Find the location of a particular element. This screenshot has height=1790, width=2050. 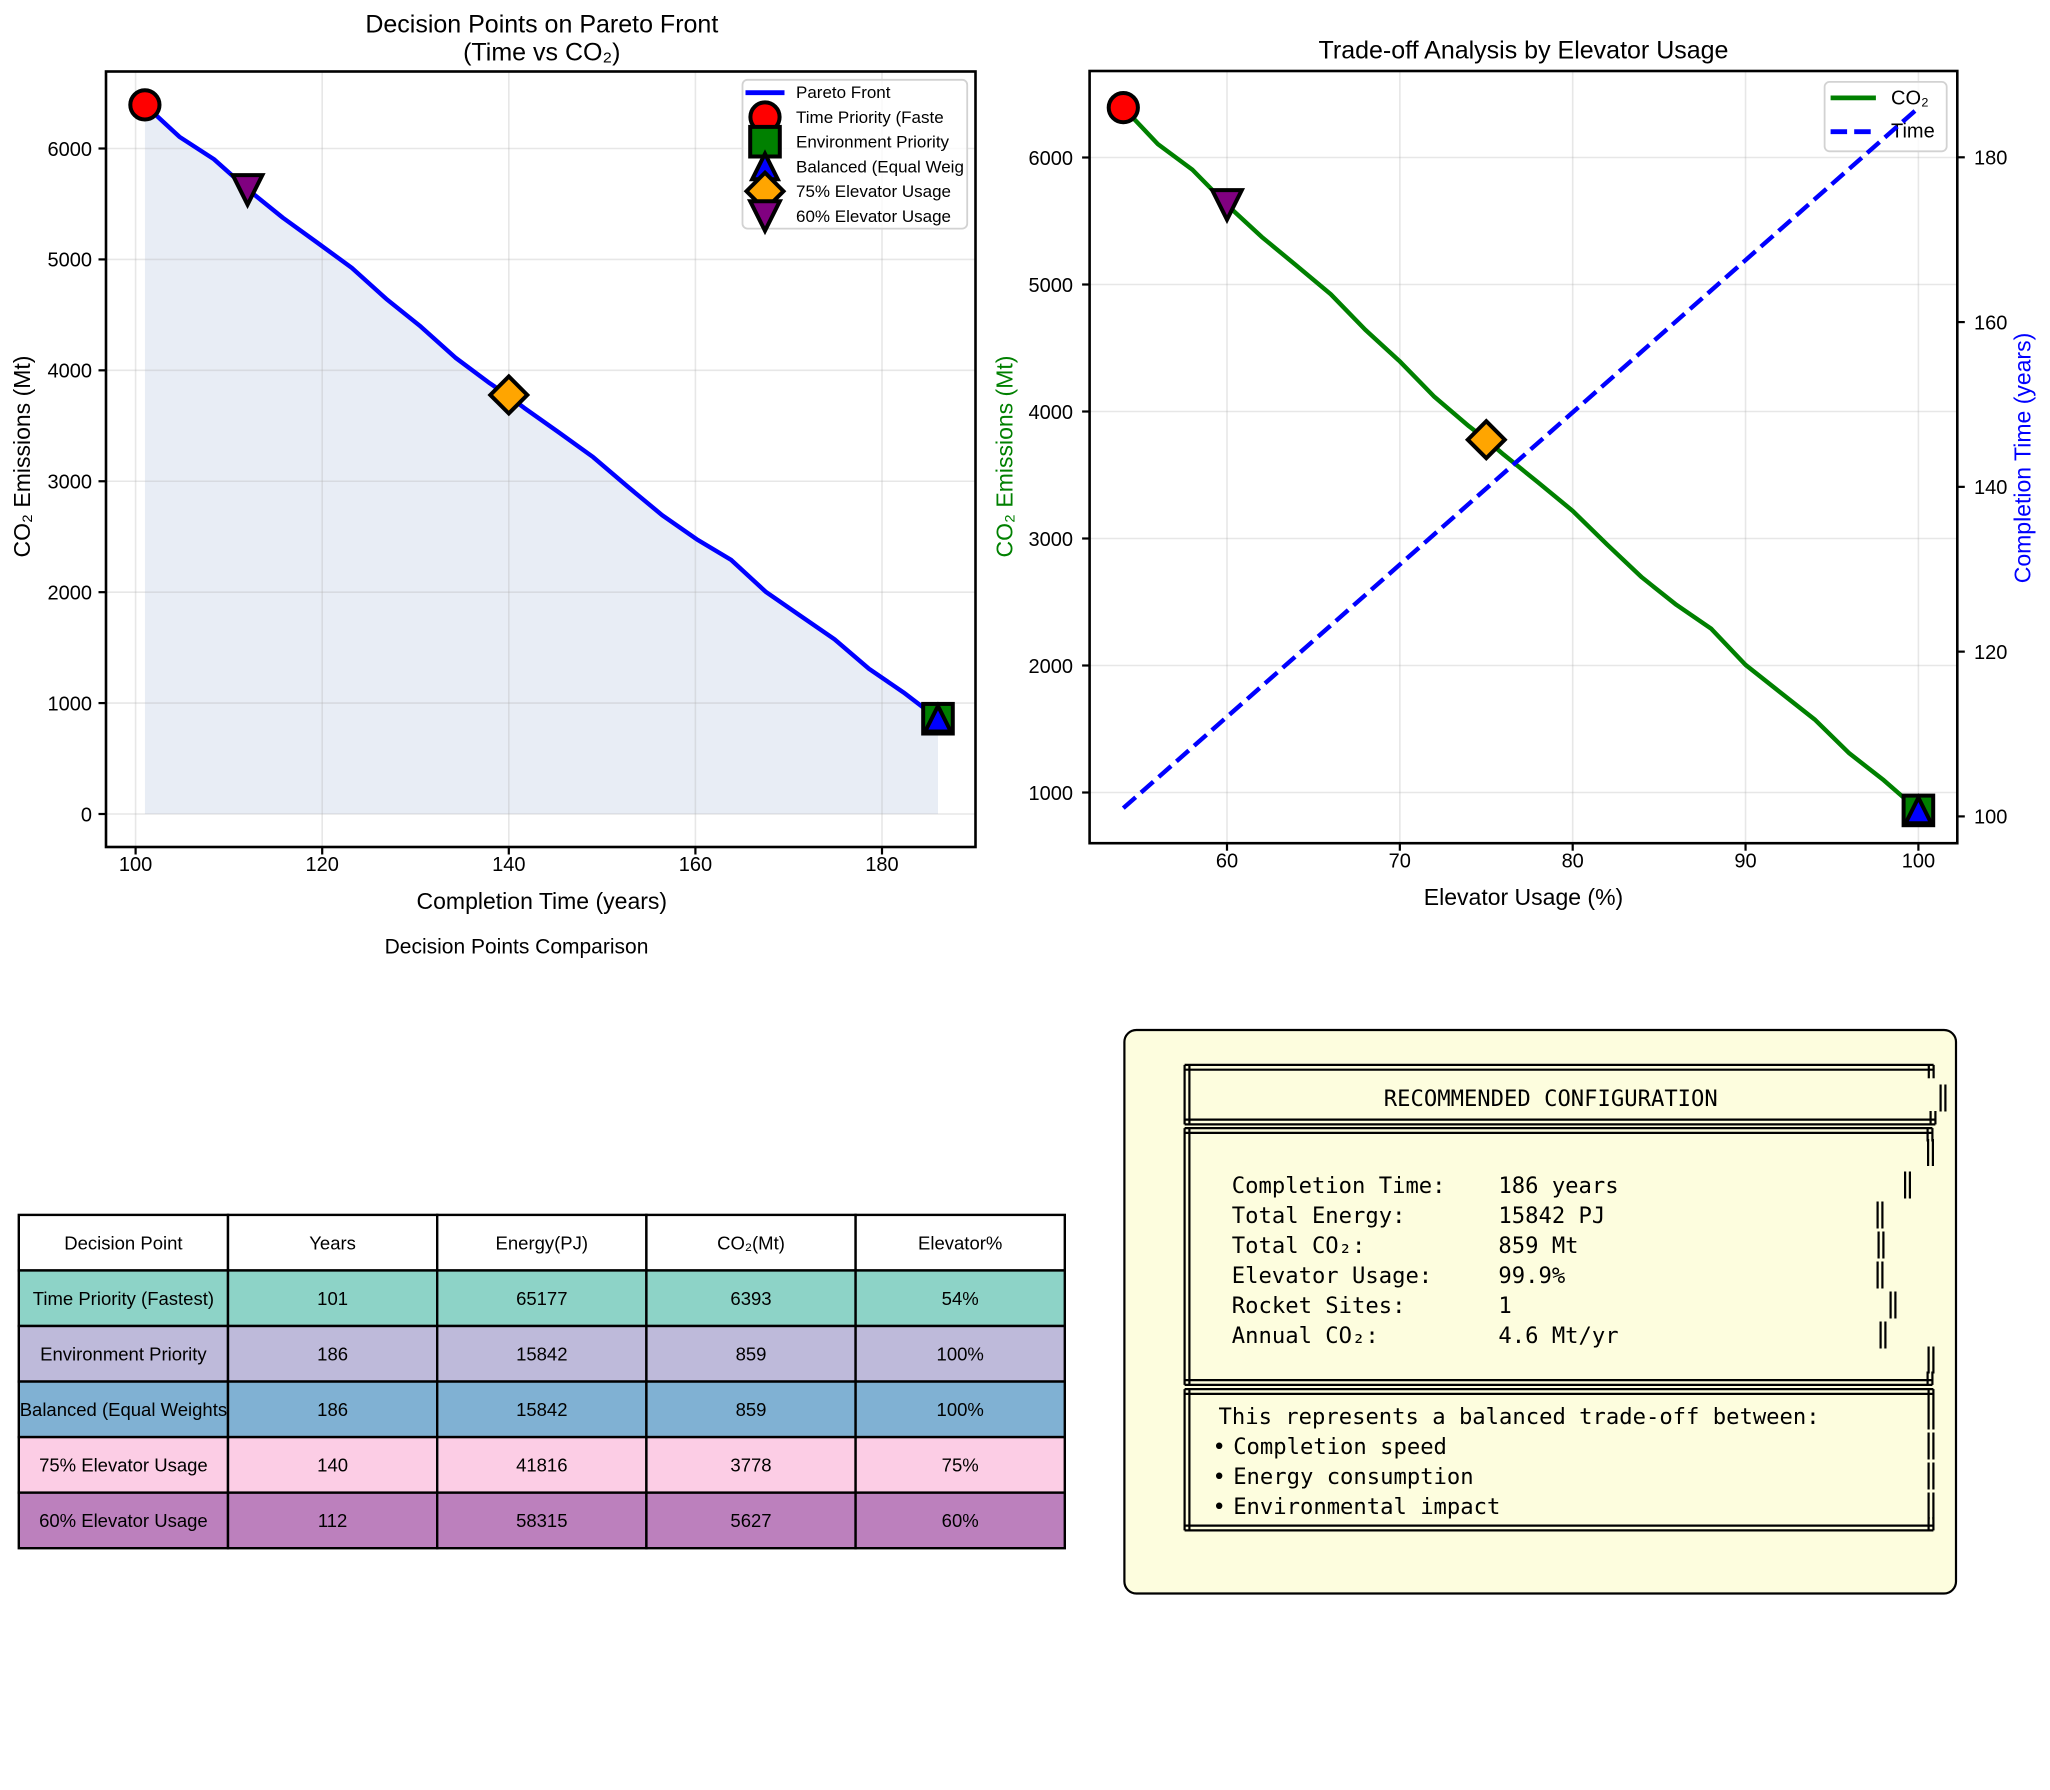

svg-text: Total Energy: is located at coordinates (1319, 1216).